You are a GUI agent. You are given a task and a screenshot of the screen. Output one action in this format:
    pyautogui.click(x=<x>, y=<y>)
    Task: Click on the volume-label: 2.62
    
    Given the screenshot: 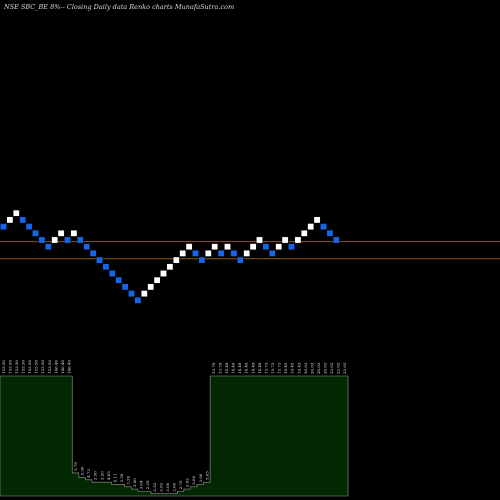 What is the action you would take?
    pyautogui.click(x=187, y=482)
    